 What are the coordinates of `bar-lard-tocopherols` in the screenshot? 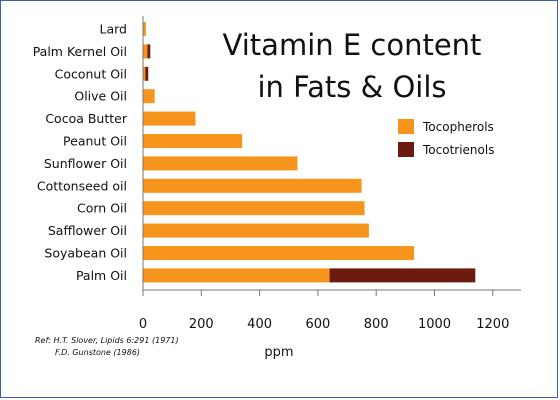 It's located at (144, 29).